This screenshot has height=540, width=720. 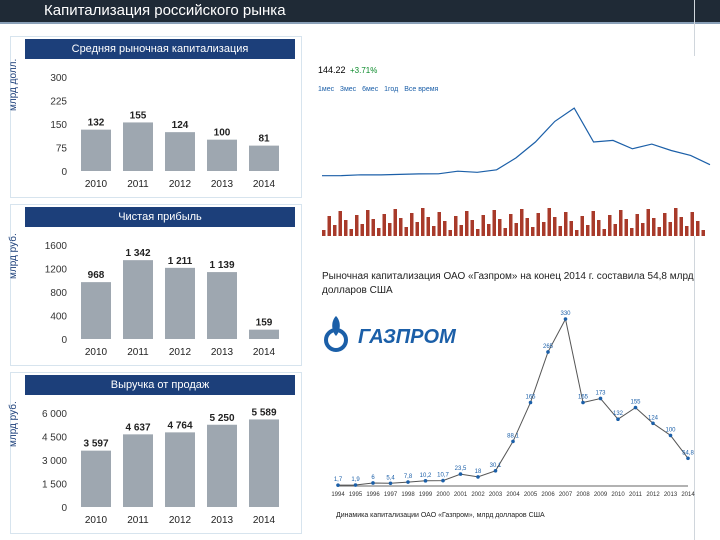 I want to click on stock-price-line, so click(x=516, y=142).